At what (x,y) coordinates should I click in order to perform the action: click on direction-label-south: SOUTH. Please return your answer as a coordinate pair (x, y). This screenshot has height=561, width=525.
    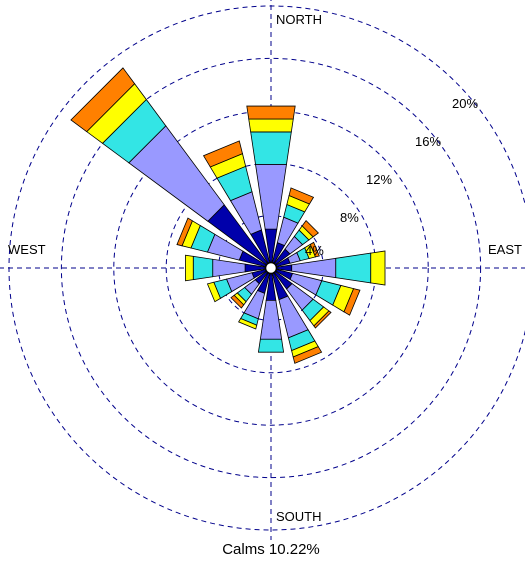
    Looking at the image, I should click on (299, 516).